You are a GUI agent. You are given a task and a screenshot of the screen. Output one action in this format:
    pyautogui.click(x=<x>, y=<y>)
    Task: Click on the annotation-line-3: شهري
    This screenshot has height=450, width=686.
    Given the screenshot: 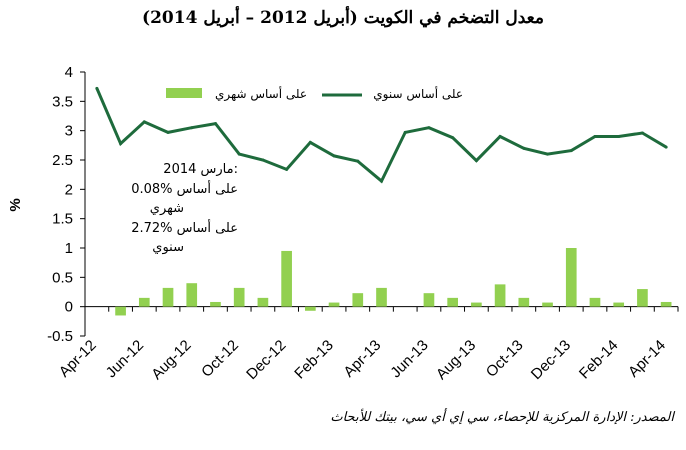 What is the action you would take?
    pyautogui.click(x=167, y=208)
    